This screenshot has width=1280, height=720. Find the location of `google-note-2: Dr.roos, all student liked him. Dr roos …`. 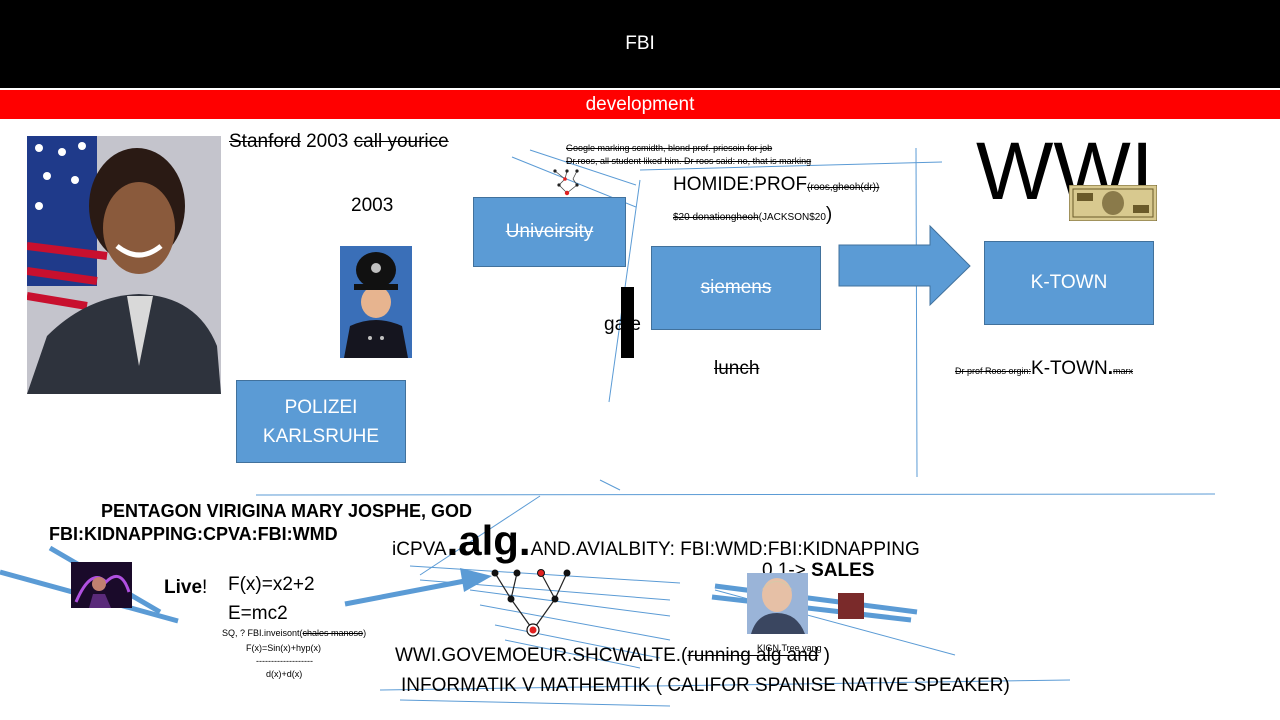

google-note-2: Dr.roos, all student liked him. Dr roos … is located at coordinates (689, 161).